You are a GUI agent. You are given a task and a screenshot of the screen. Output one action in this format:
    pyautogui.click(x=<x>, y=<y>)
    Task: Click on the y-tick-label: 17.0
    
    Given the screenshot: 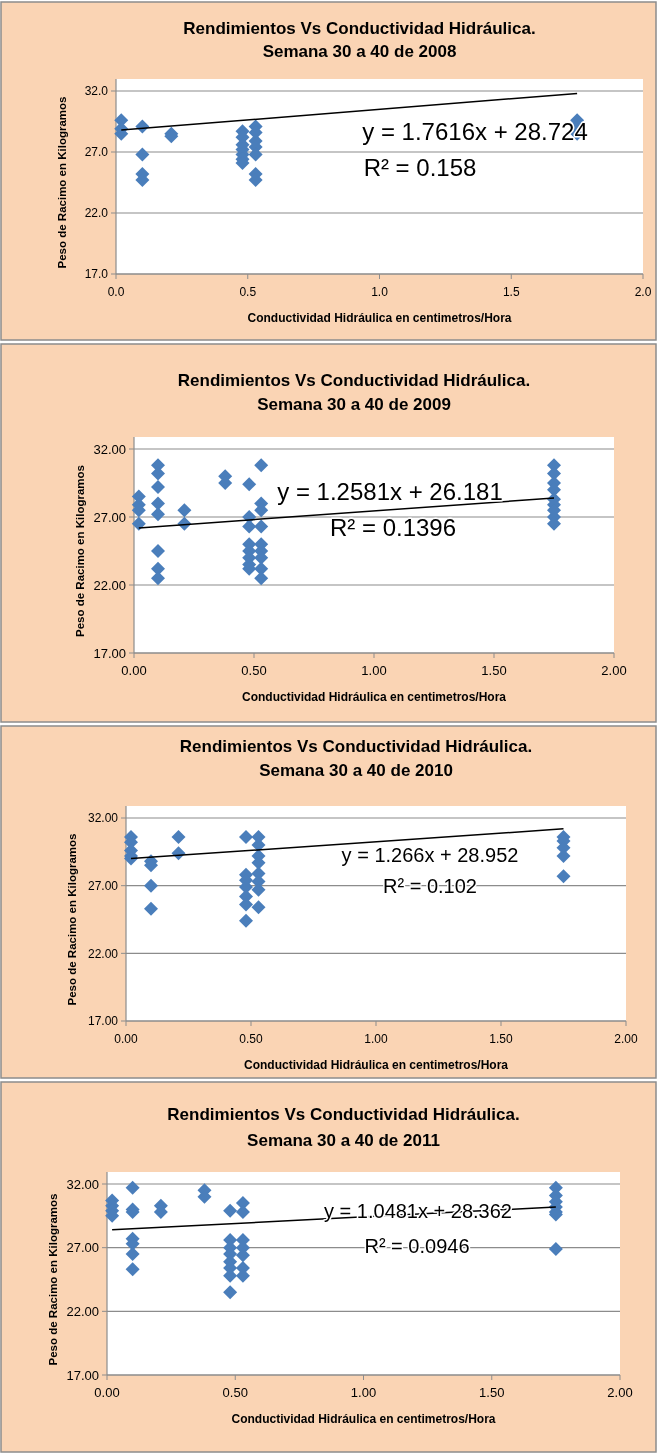 What is the action you would take?
    pyautogui.click(x=96, y=274)
    